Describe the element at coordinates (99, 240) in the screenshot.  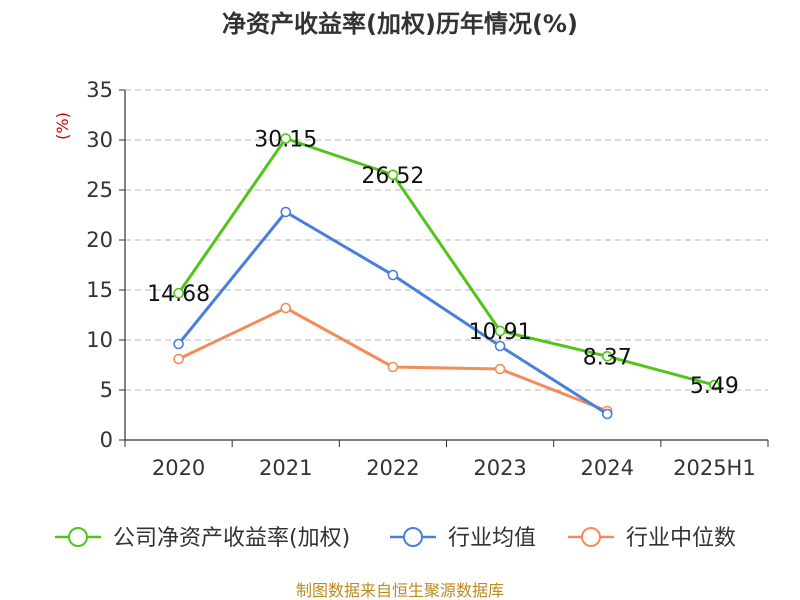
I see `y-tick-label: 20` at that location.